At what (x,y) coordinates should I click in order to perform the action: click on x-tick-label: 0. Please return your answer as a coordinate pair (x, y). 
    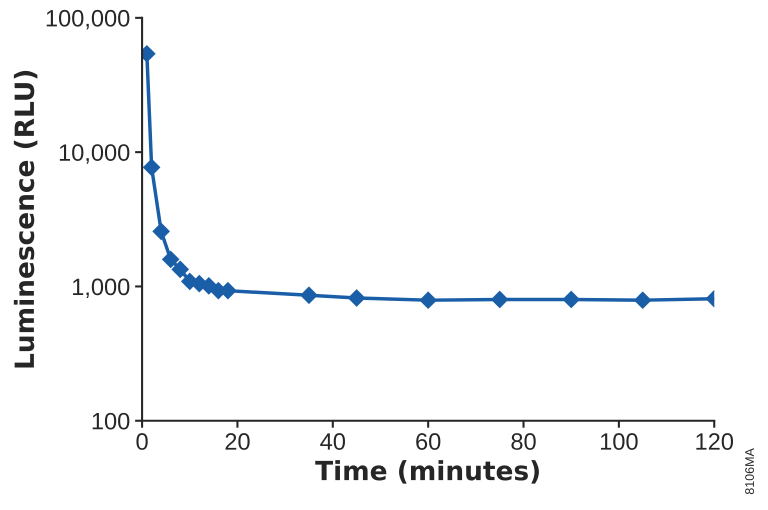
    Looking at the image, I should click on (142, 441).